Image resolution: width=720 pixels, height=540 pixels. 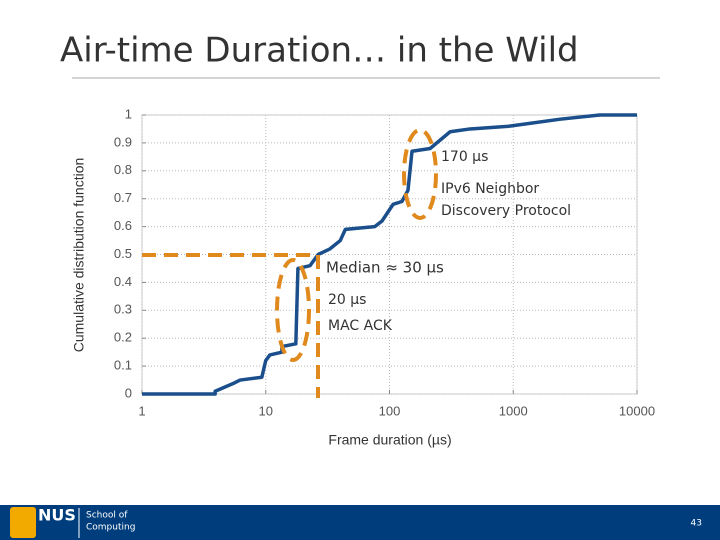 What do you see at coordinates (123, 197) in the screenshot?
I see `y-tick-label: 0.7` at bounding box center [123, 197].